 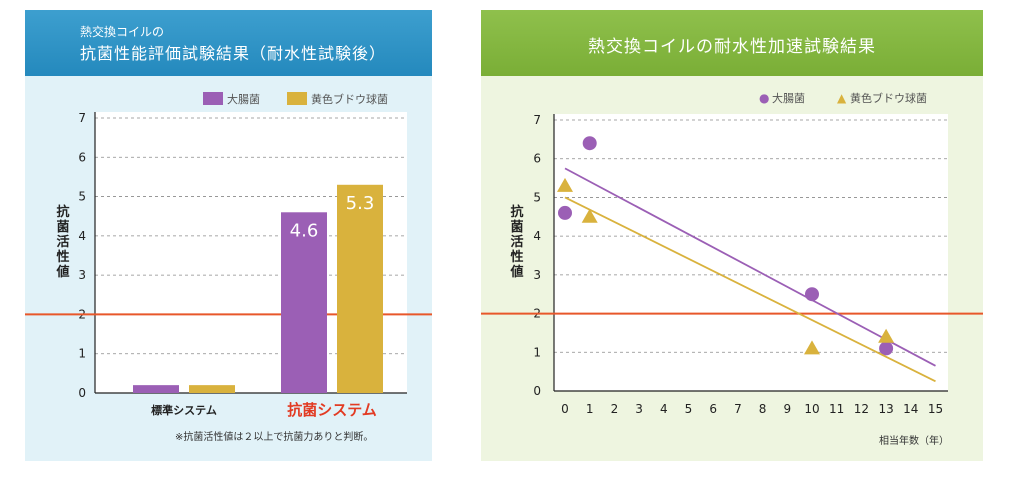 I want to click on left-header: 熱交換コイルの 抗菌性能評価試験結果（耐水性試験後）, so click(x=228, y=43).